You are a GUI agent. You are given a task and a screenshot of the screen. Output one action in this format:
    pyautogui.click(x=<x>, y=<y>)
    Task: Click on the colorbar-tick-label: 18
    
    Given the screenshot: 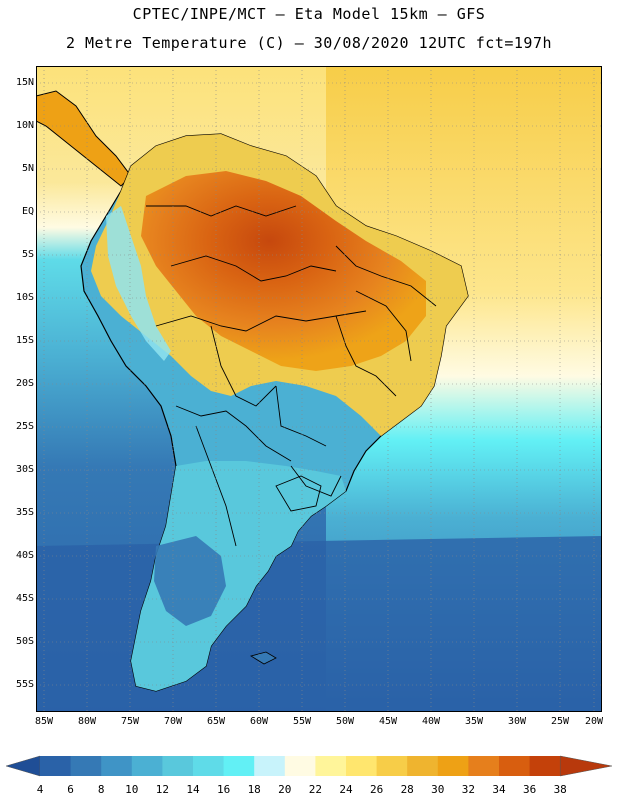 What is the action you would take?
    pyautogui.click(x=254, y=789)
    